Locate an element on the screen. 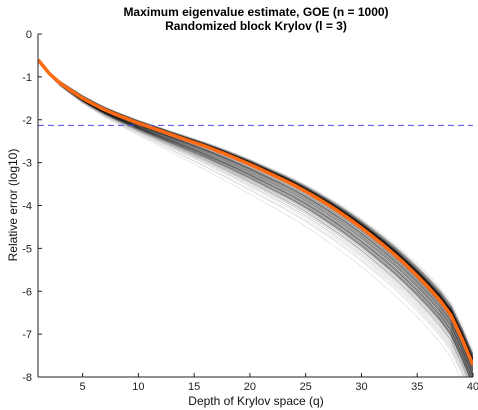 This screenshot has width=478, height=410. y-tick-label: -7 is located at coordinates (27, 335).